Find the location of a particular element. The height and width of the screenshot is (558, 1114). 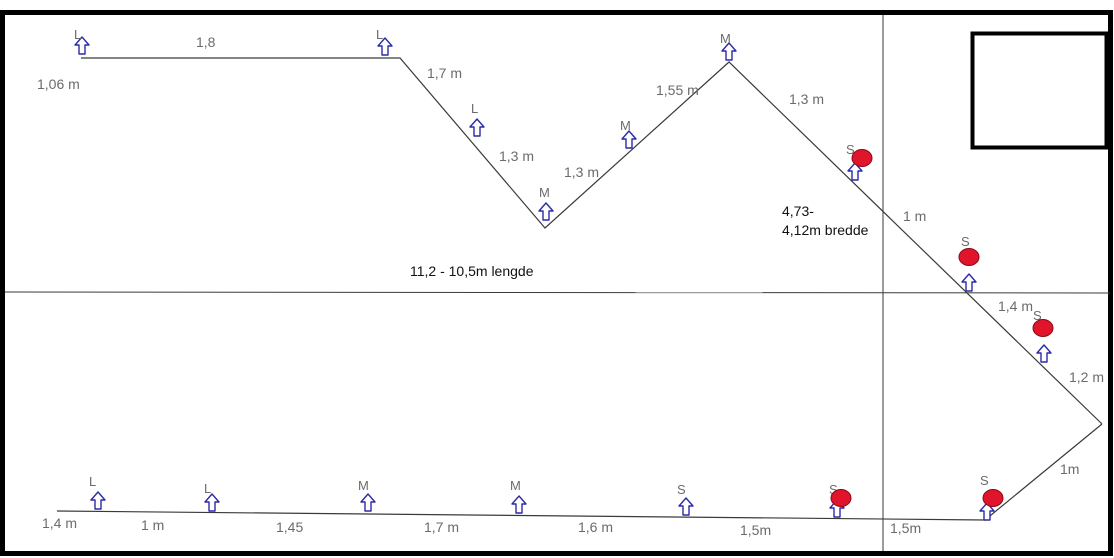

position-marker-bottom-7: S is located at coordinates (991, 497).